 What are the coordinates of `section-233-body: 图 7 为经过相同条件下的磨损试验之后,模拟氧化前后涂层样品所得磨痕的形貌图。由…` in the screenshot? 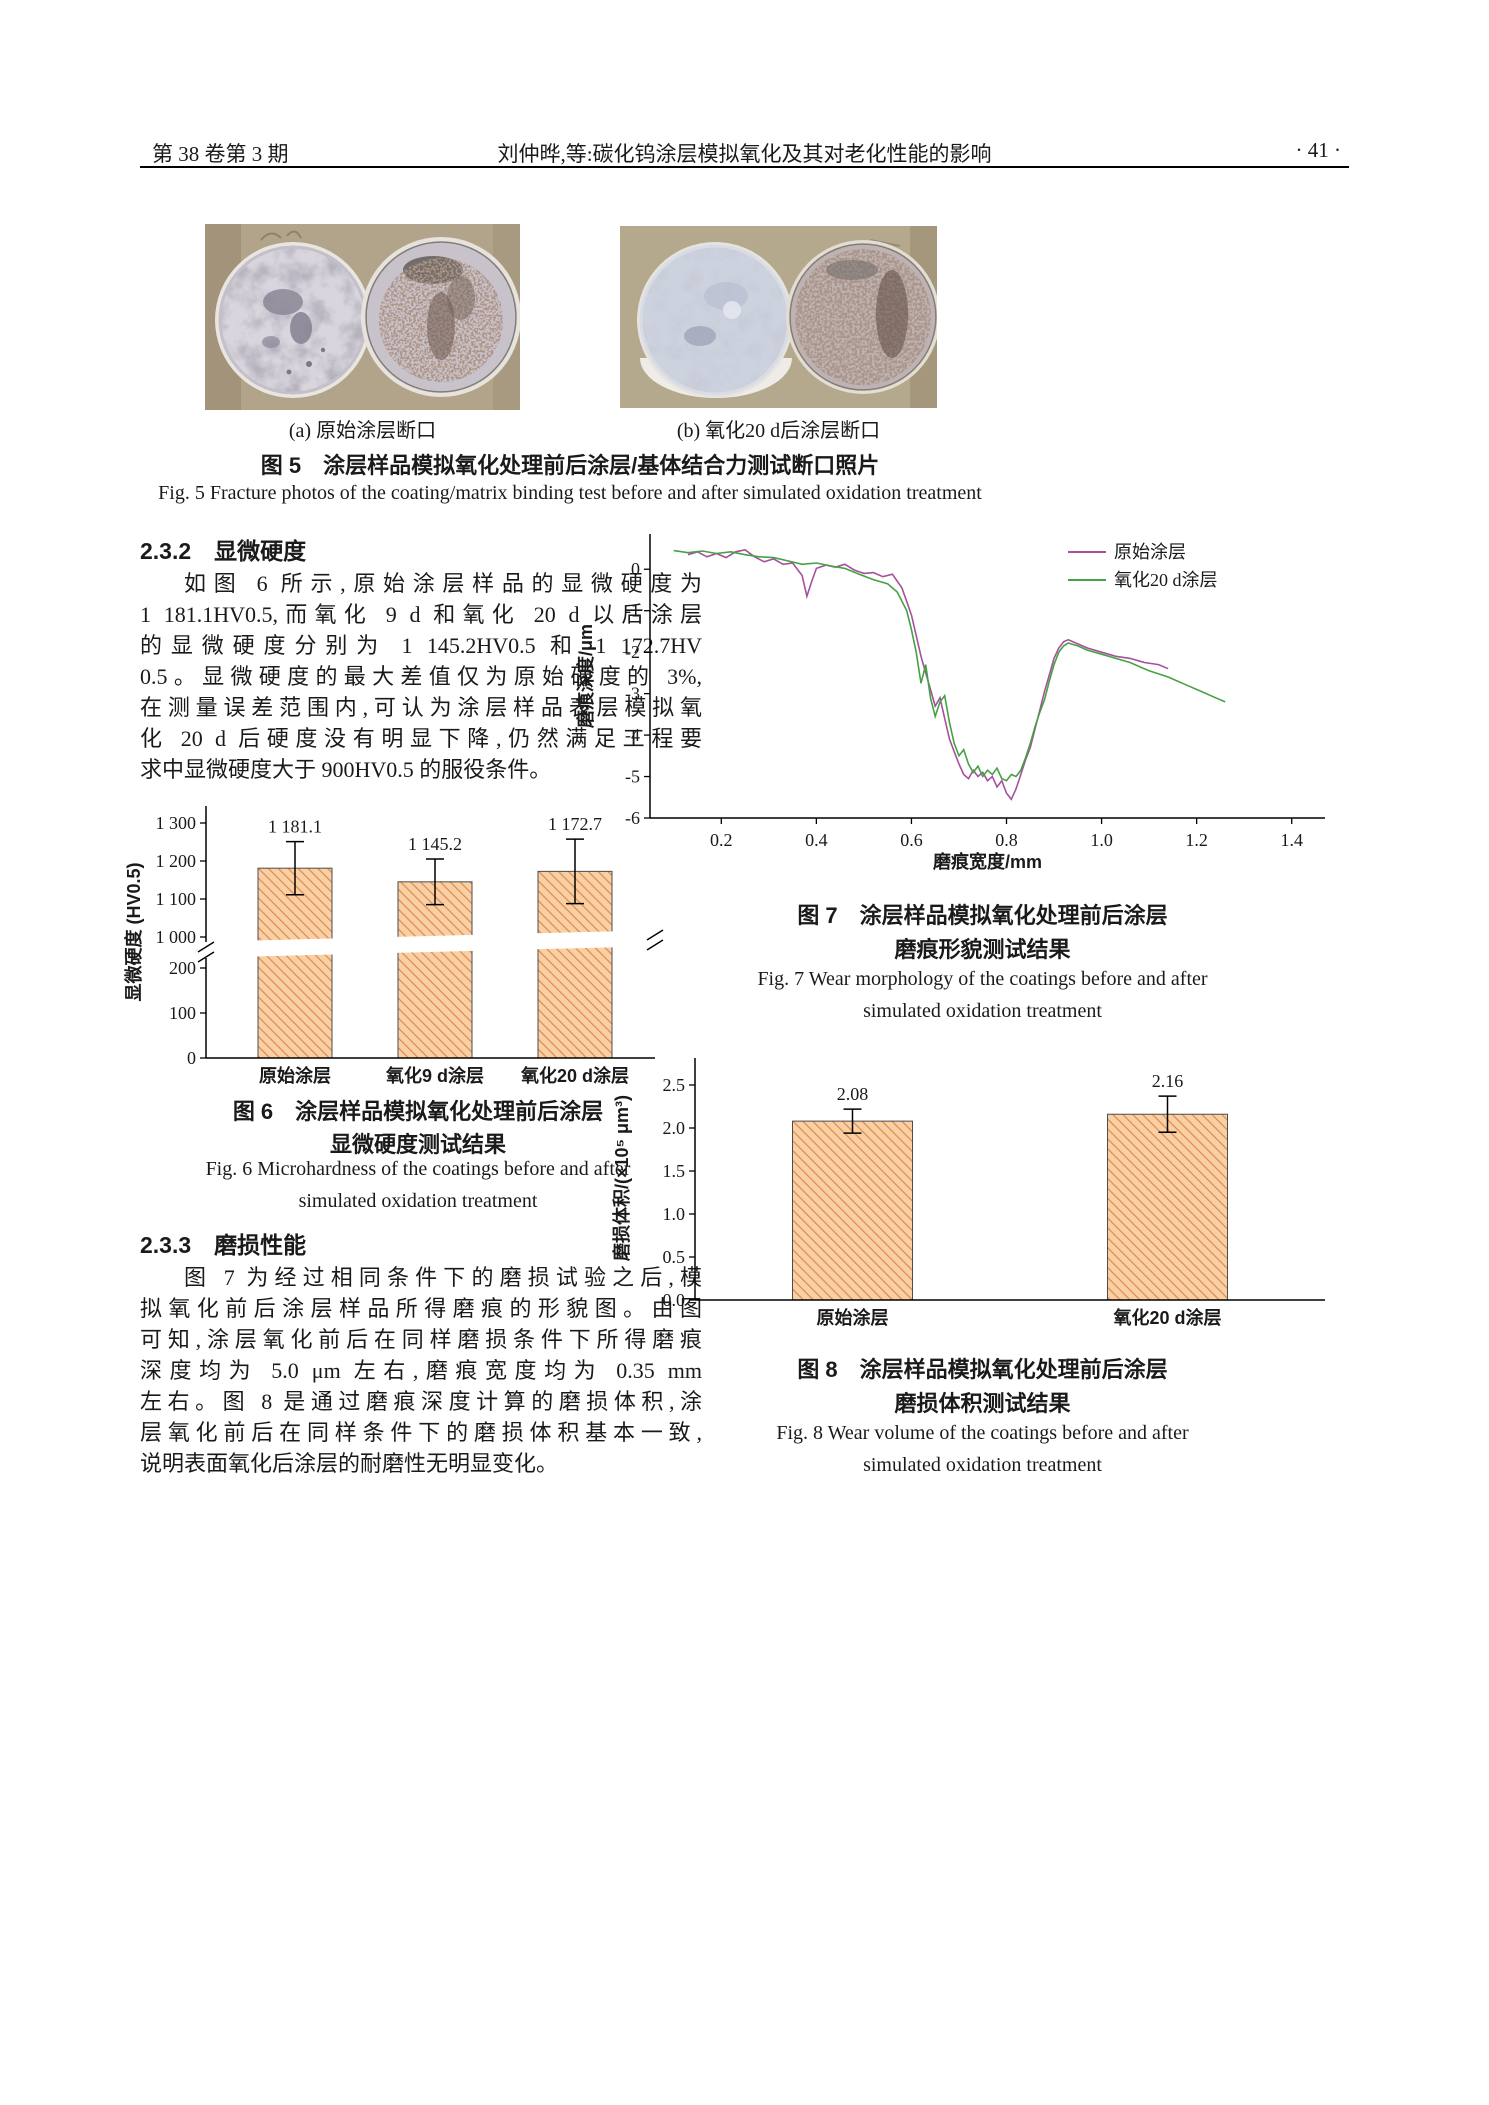 It's located at (421, 1370).